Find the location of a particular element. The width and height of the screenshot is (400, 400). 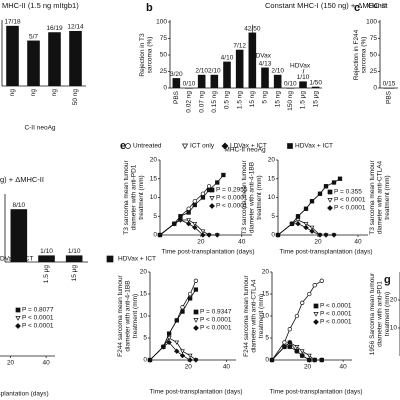

x-tick-label: 0.15 ng is located at coordinates (214, 102).